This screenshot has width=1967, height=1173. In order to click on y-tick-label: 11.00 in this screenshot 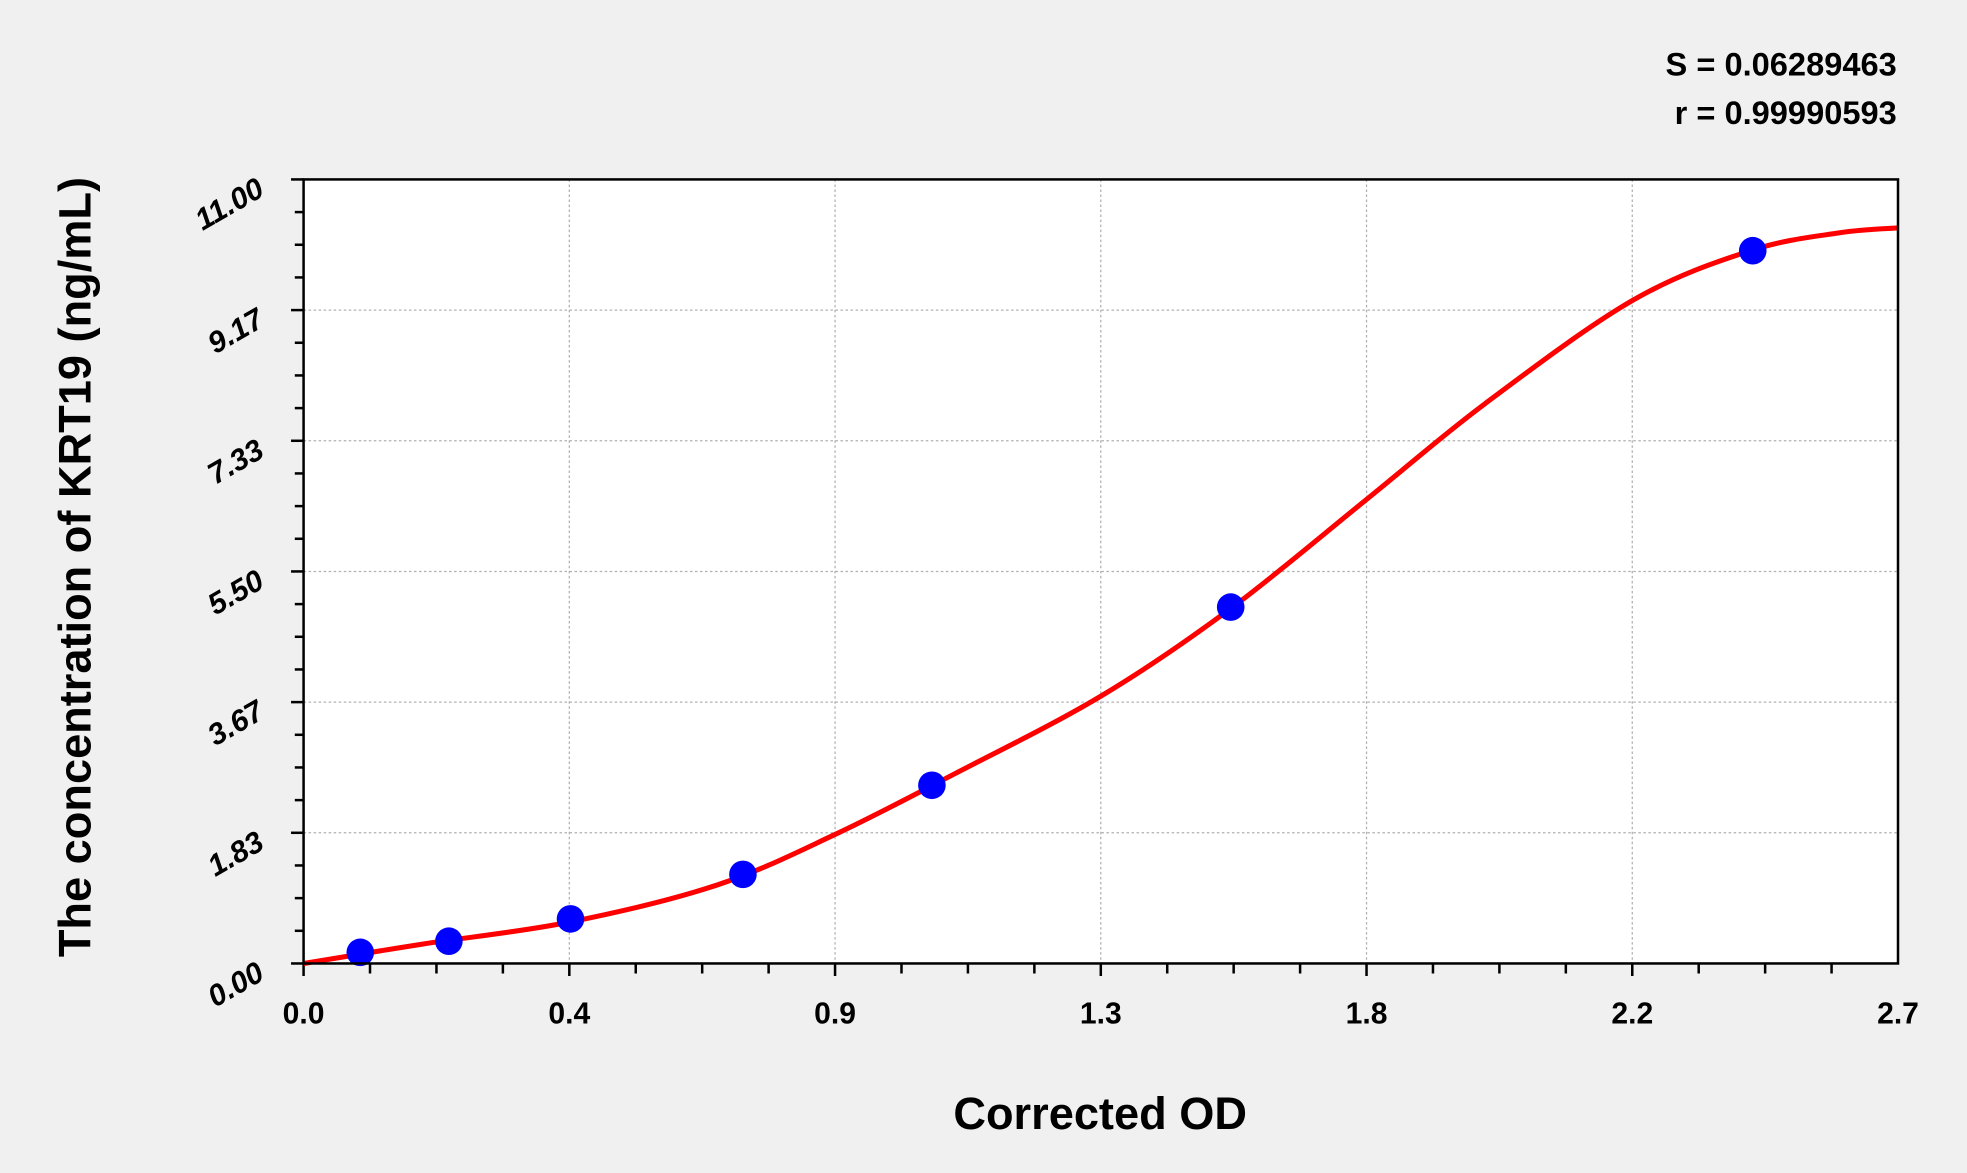, I will do `click(230, 204)`.